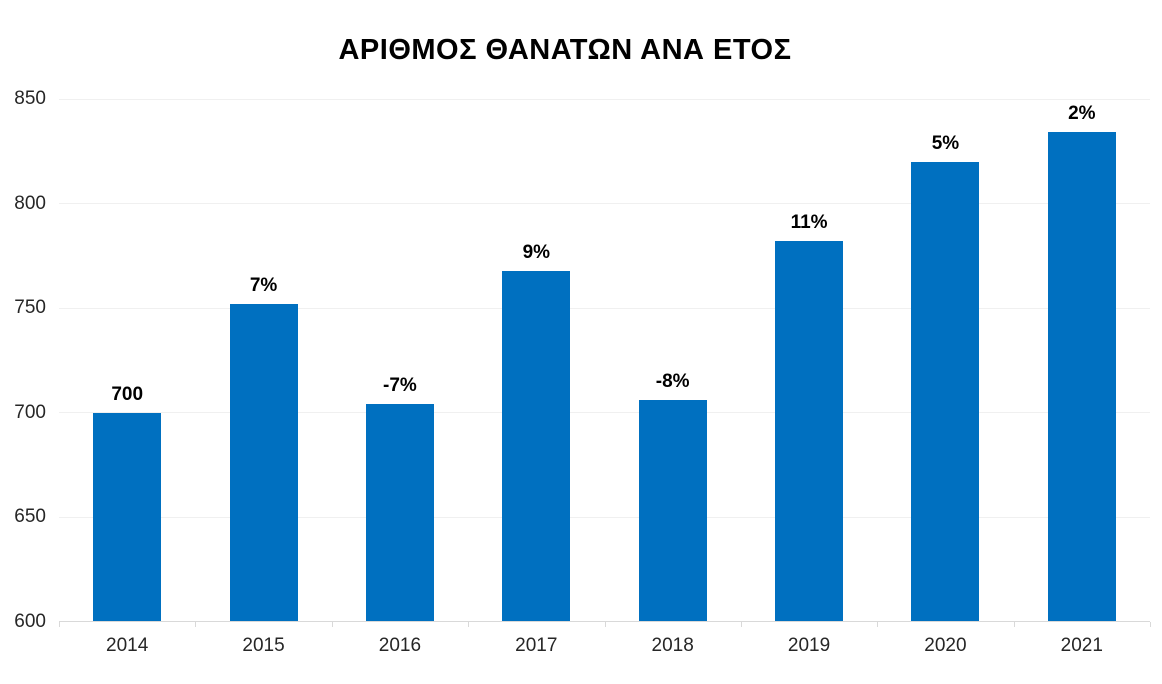 The width and height of the screenshot is (1162, 684). Describe the element at coordinates (536, 252) in the screenshot. I see `bar-data-label: 9%` at that location.